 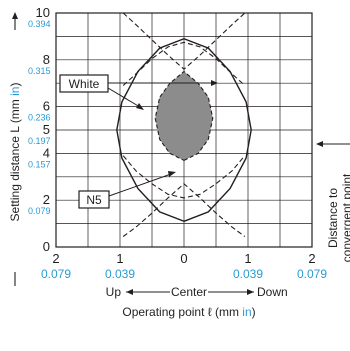 I want to click on white-callout: White, so click(x=138, y=92).